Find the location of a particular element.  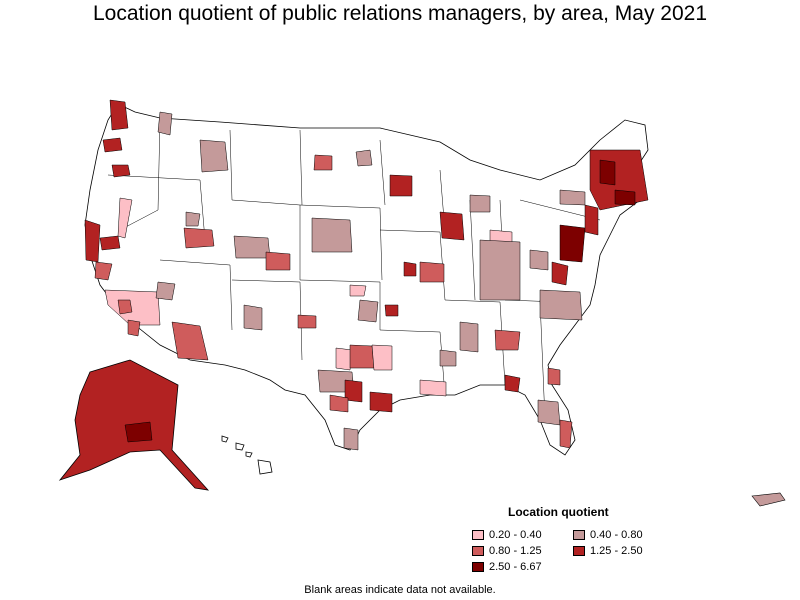

legend-label-0: 0.20 - 0.40 is located at coordinates (515, 535).